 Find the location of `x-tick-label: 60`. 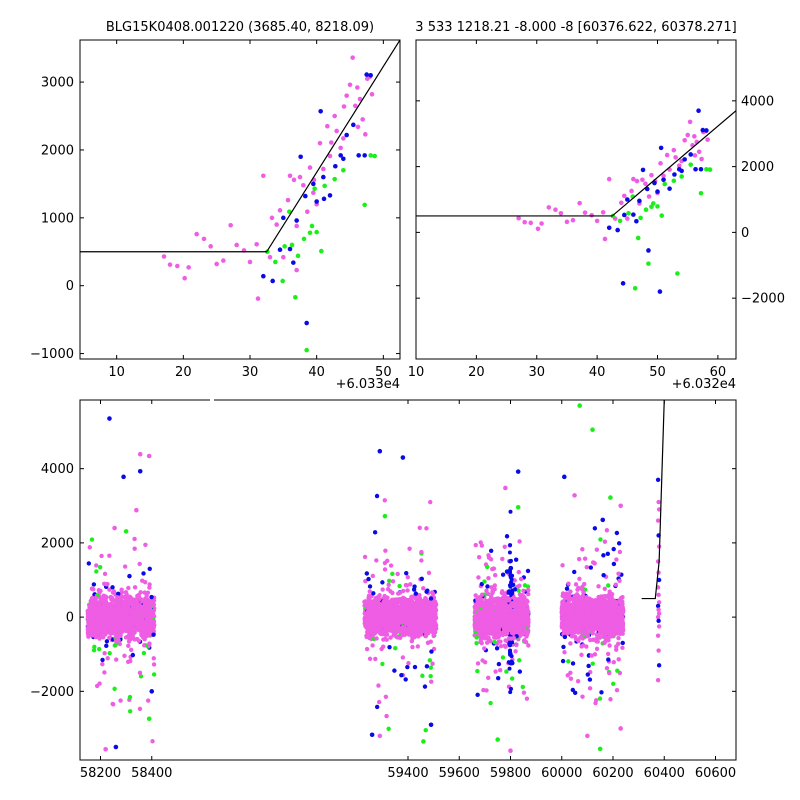

x-tick-label: 60 is located at coordinates (718, 372).